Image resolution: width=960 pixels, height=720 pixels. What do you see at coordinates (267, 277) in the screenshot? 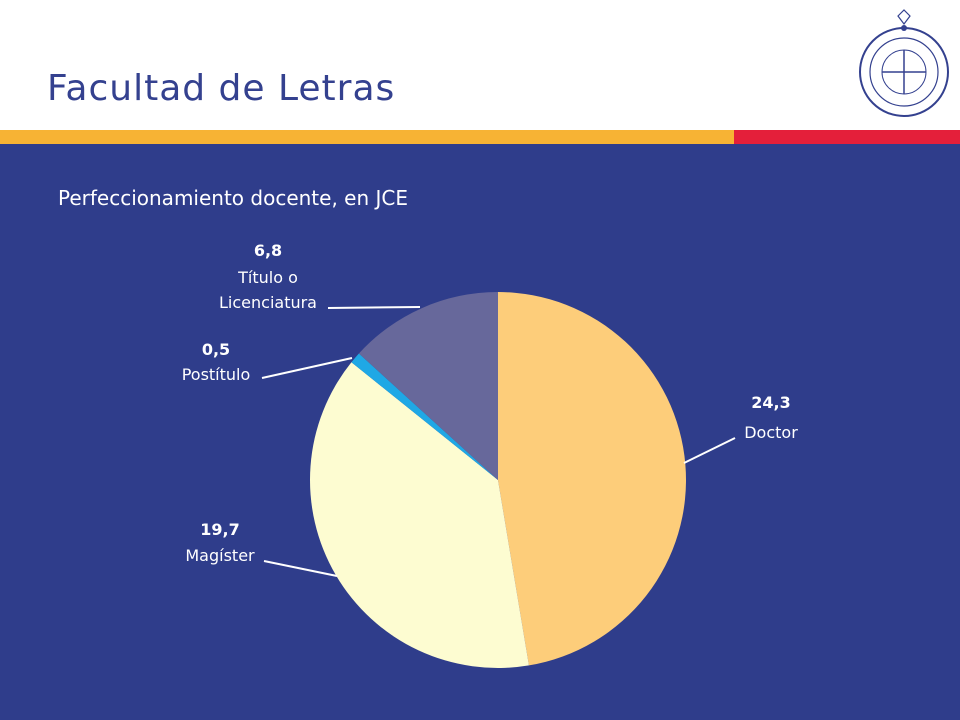
I see `data-label-category: Título o` at bounding box center [267, 277].